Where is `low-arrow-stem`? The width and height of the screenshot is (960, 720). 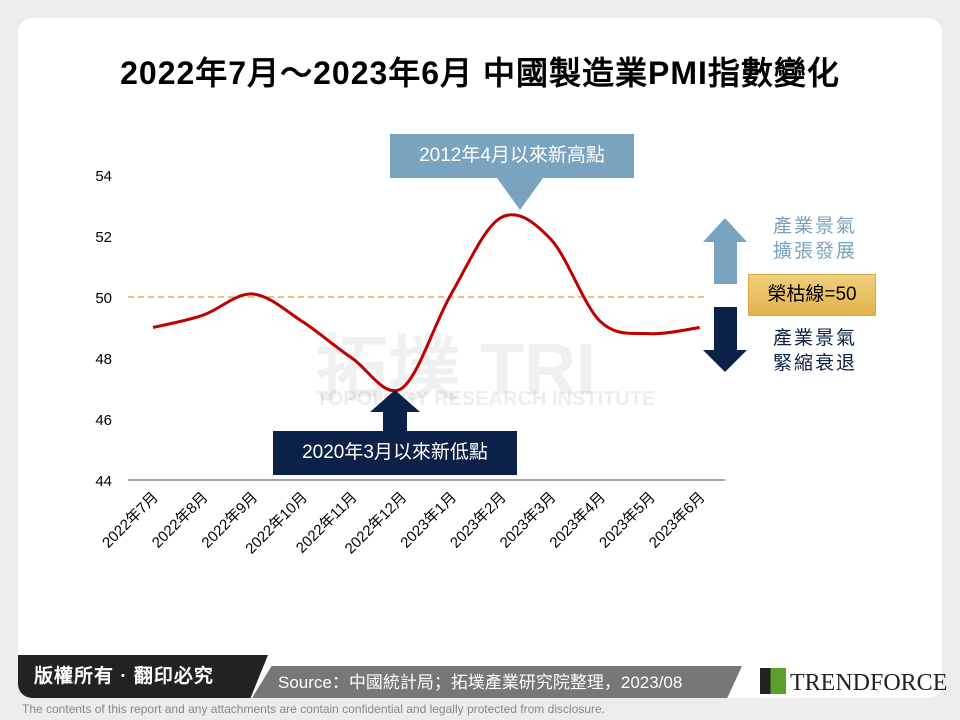
low-arrow-stem is located at coordinates (395, 421).